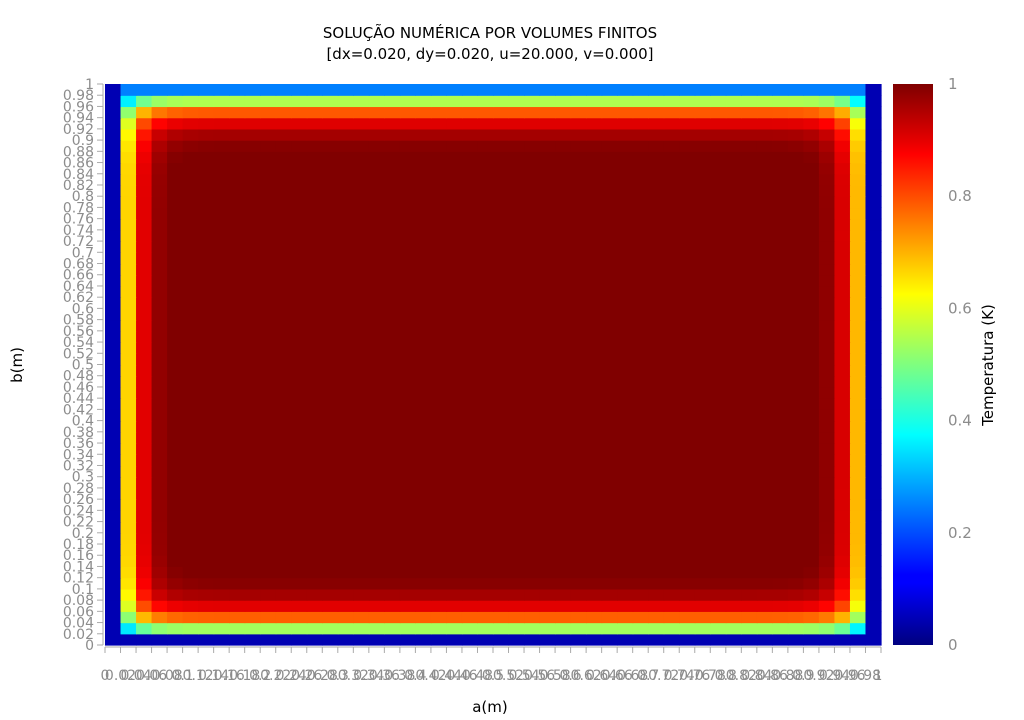  I want to click on colorbar-tick-label: 0.6, so click(960, 308).